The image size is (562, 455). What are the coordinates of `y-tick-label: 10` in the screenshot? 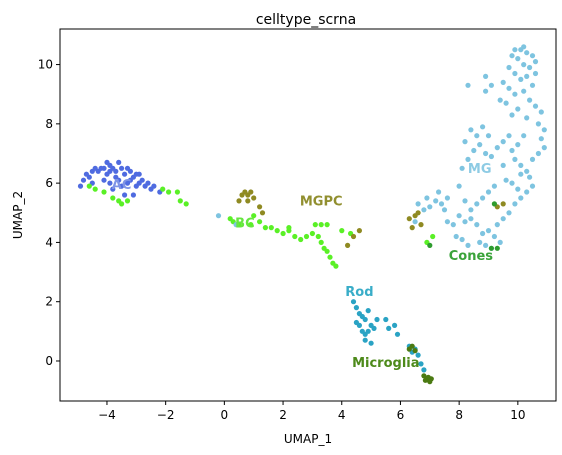 It's located at (45, 65).